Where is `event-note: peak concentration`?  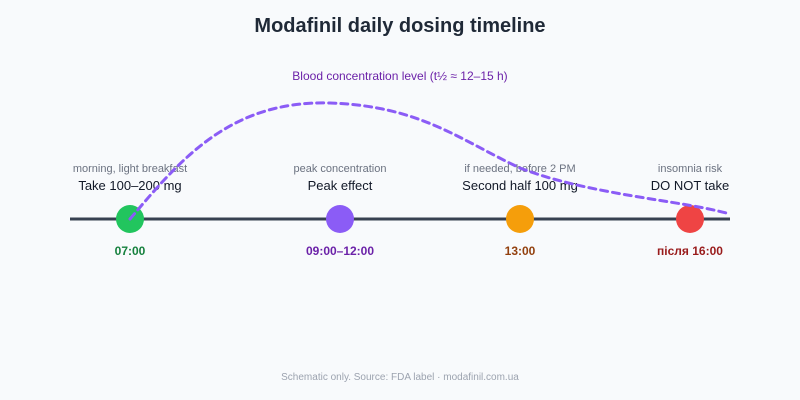 event-note: peak concentration is located at coordinates (340, 169).